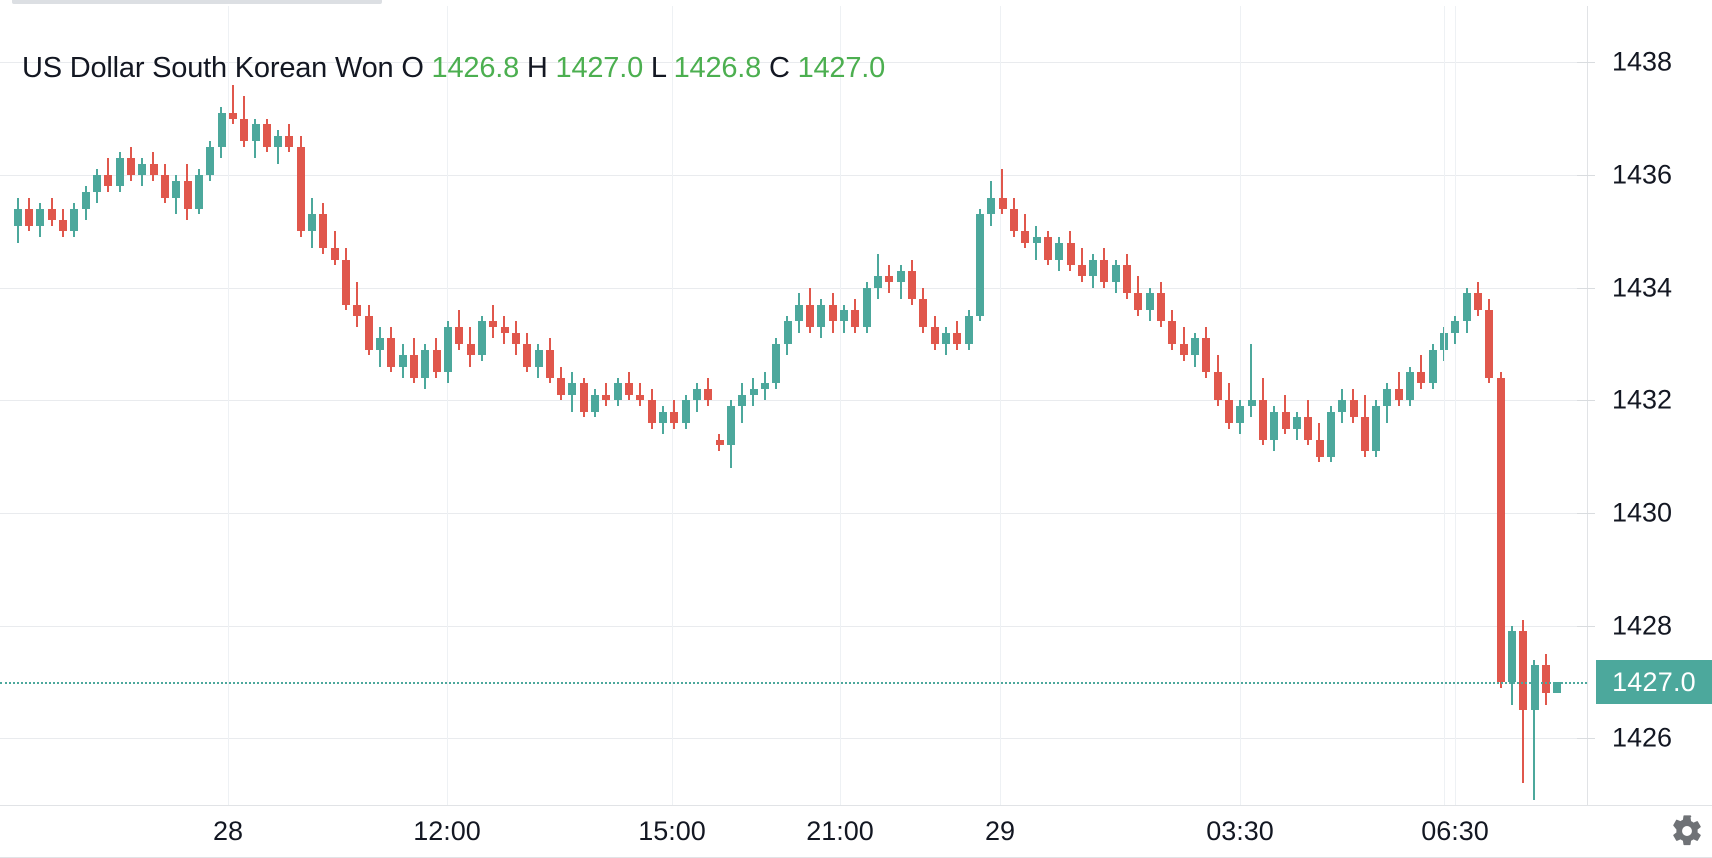 The image size is (1712, 858). I want to click on time-scale: 28 12:00 15:00 21:00 29 03:30 06:30, so click(856, 832).